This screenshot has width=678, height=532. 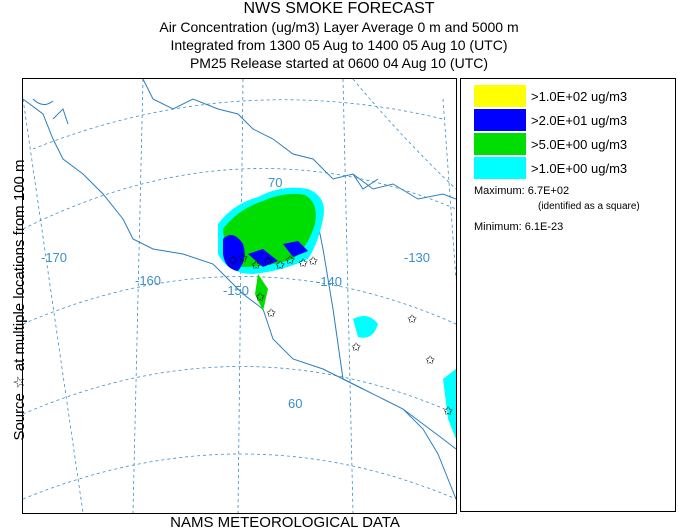 What do you see at coordinates (500, 96) in the screenshot?
I see `legend-swatch-yellow` at bounding box center [500, 96].